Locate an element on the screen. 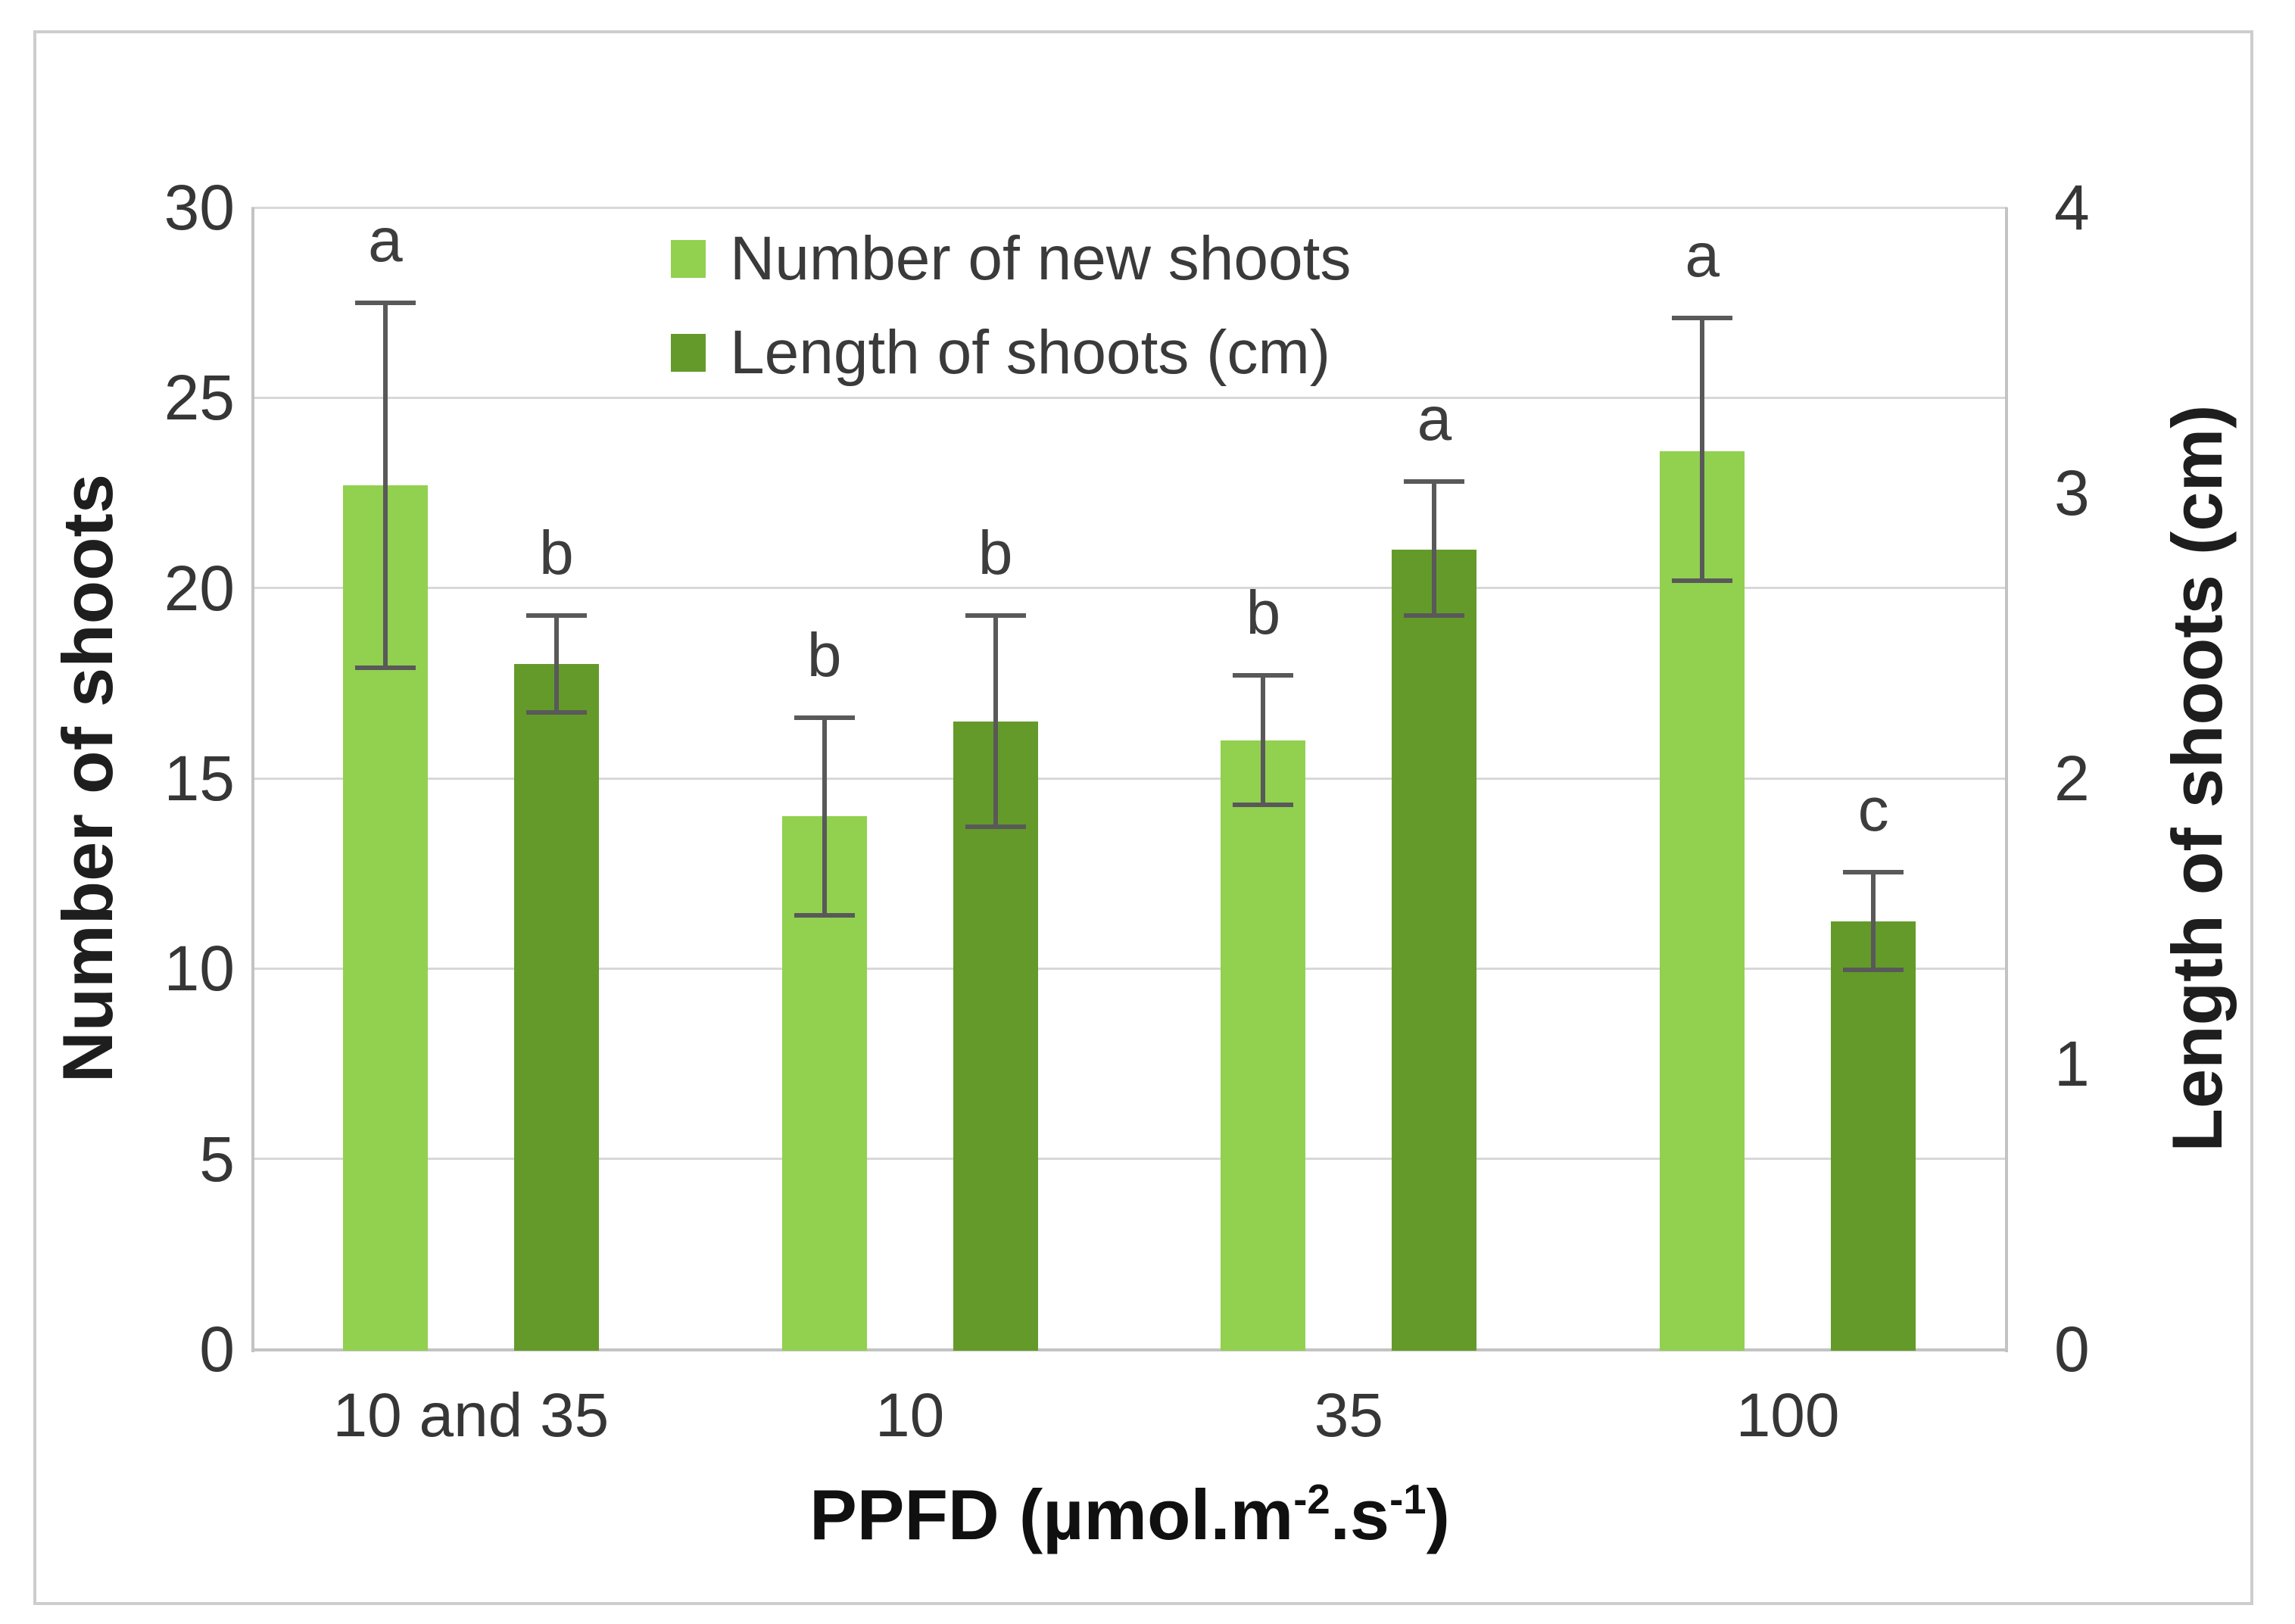  x-axis-title-text: ) is located at coordinates (1438, 1514).